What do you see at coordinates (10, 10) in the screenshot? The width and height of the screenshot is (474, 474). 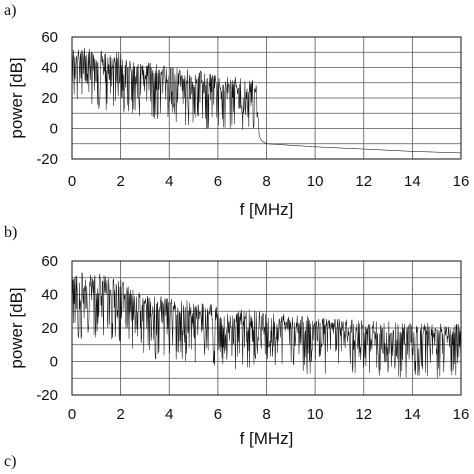 I see `panel-tag-a: a)` at bounding box center [10, 10].